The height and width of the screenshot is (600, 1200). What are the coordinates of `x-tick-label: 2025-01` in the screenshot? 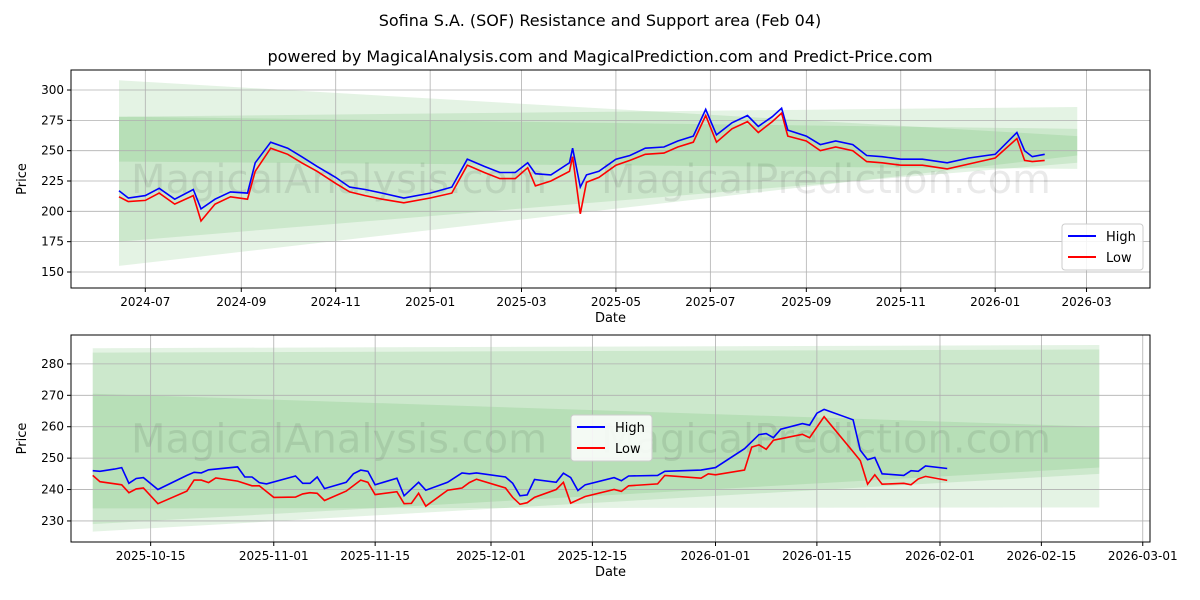 It's located at (430, 302).